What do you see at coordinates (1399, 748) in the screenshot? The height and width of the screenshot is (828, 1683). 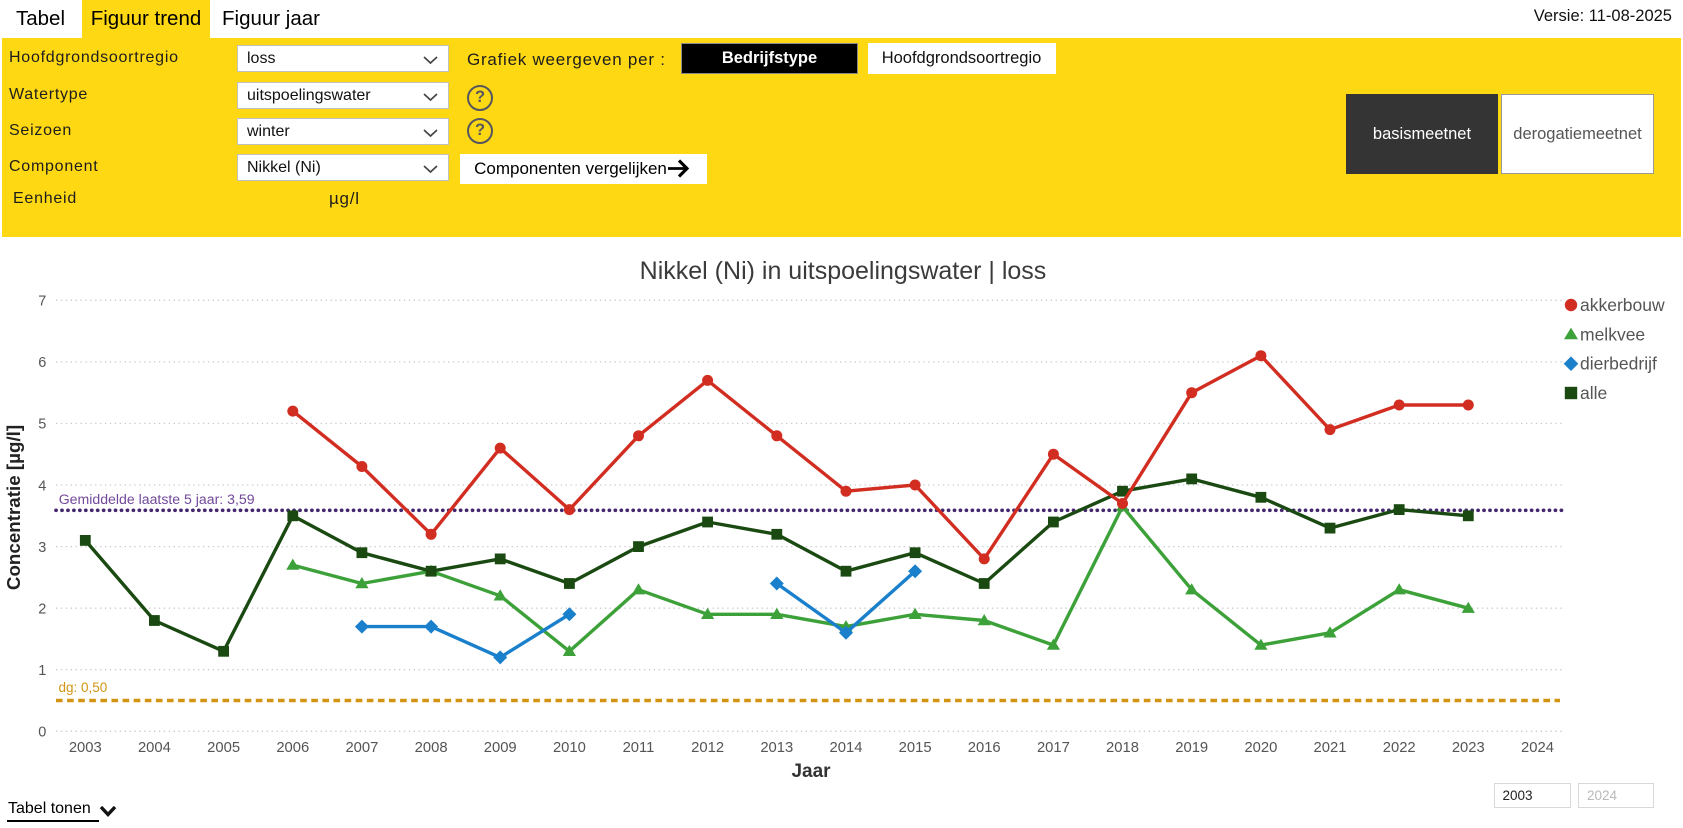 I see `svg-text: 2022` at bounding box center [1399, 748].